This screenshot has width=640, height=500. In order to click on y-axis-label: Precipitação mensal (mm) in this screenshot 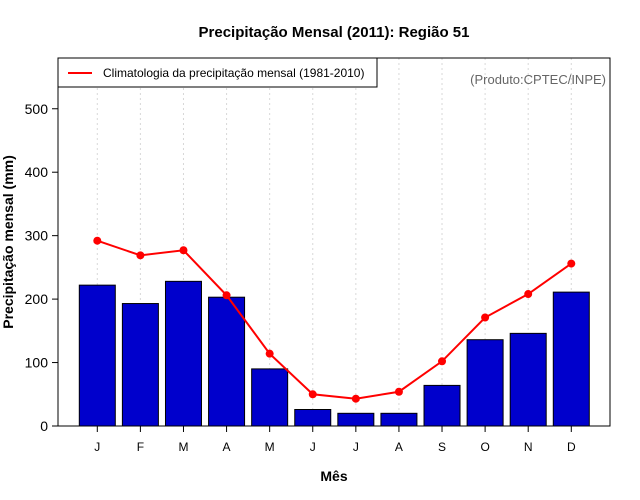, I will do `click(8, 242)`.